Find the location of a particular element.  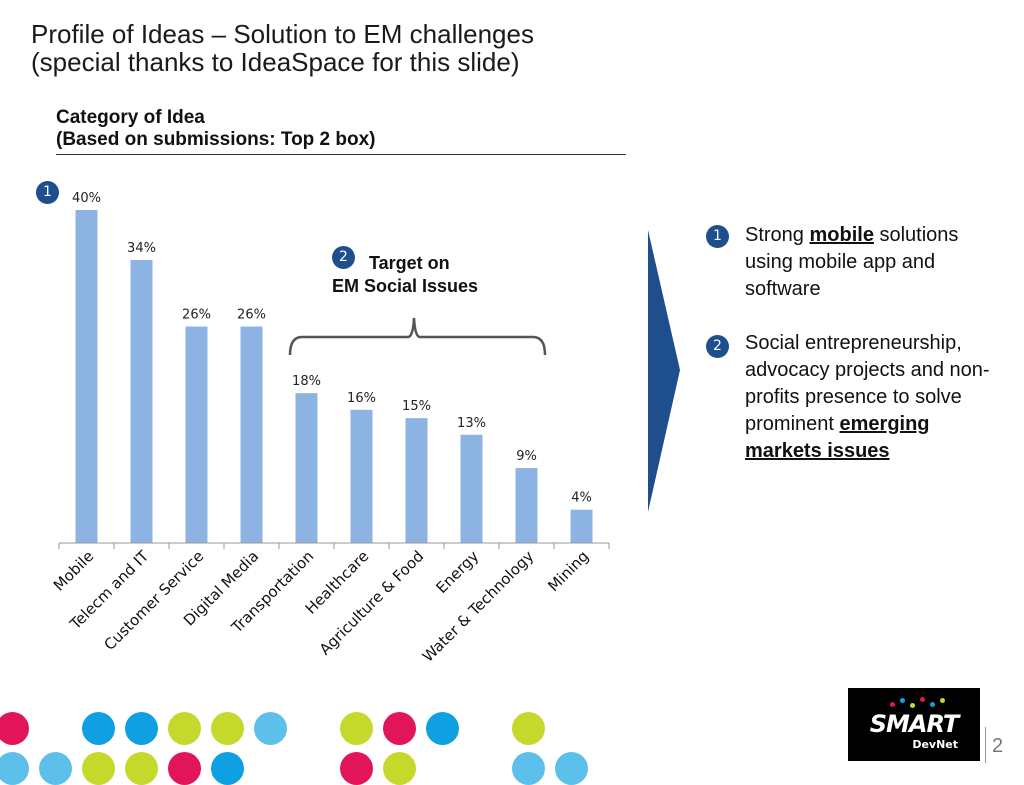

page-number: 2 is located at coordinates (998, 746).